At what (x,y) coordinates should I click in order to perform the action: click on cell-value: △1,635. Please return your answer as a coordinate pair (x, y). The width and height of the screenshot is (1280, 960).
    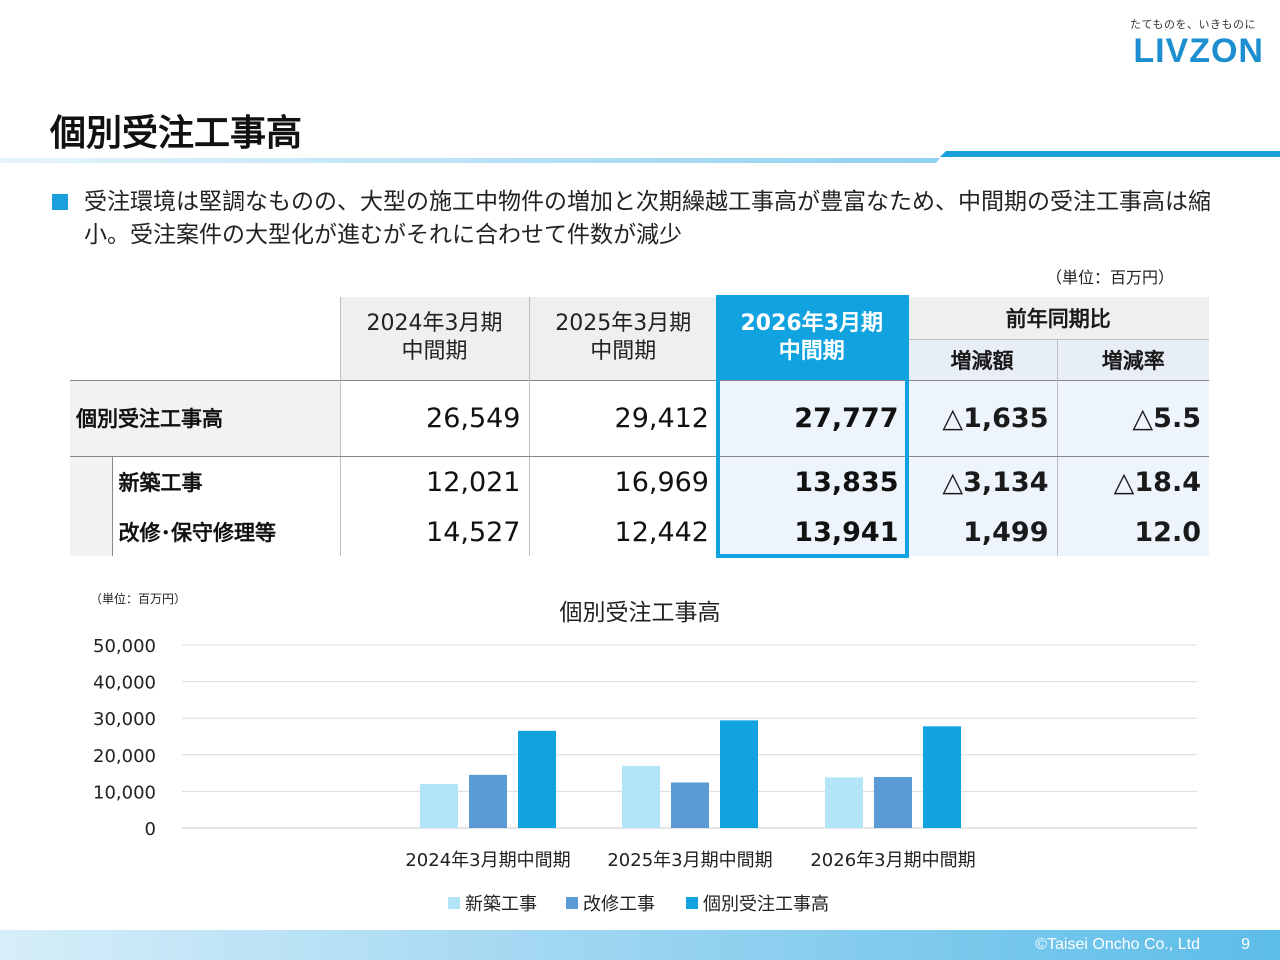
    Looking at the image, I should click on (981, 418).